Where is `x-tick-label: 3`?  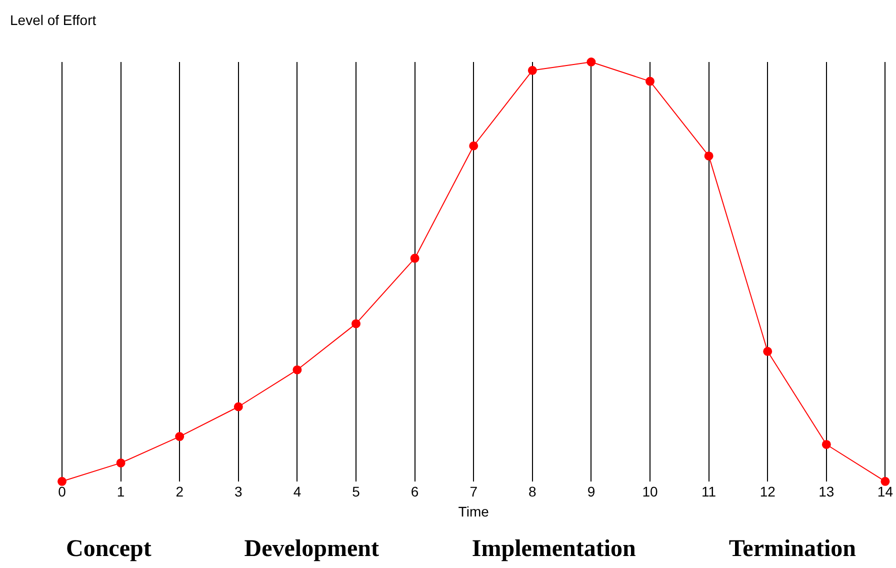 x-tick-label: 3 is located at coordinates (238, 492).